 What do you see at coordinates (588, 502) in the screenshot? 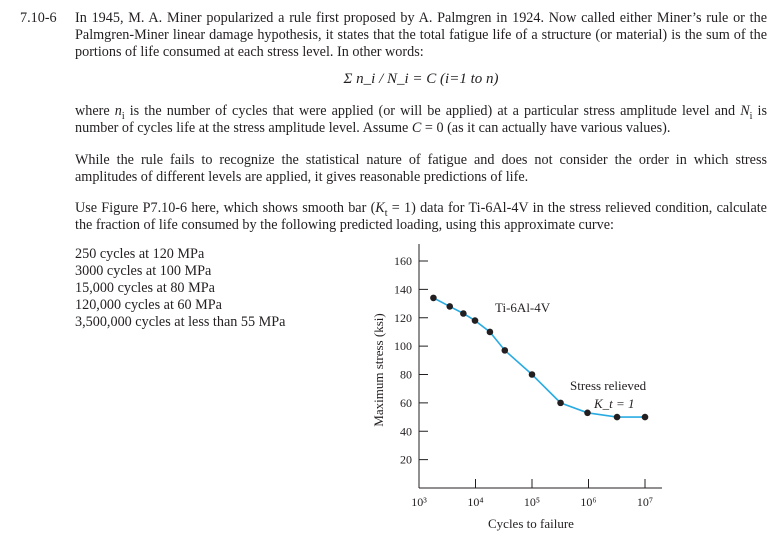
I see `x-tick-label: 10⁶` at bounding box center [588, 502].